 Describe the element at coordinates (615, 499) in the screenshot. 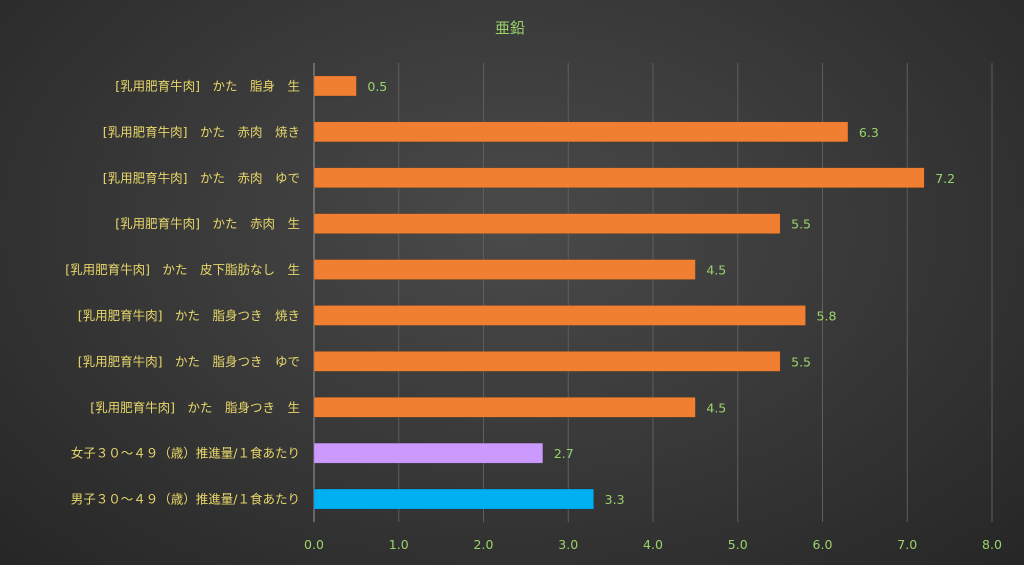

I see `value-label: 3.3` at that location.